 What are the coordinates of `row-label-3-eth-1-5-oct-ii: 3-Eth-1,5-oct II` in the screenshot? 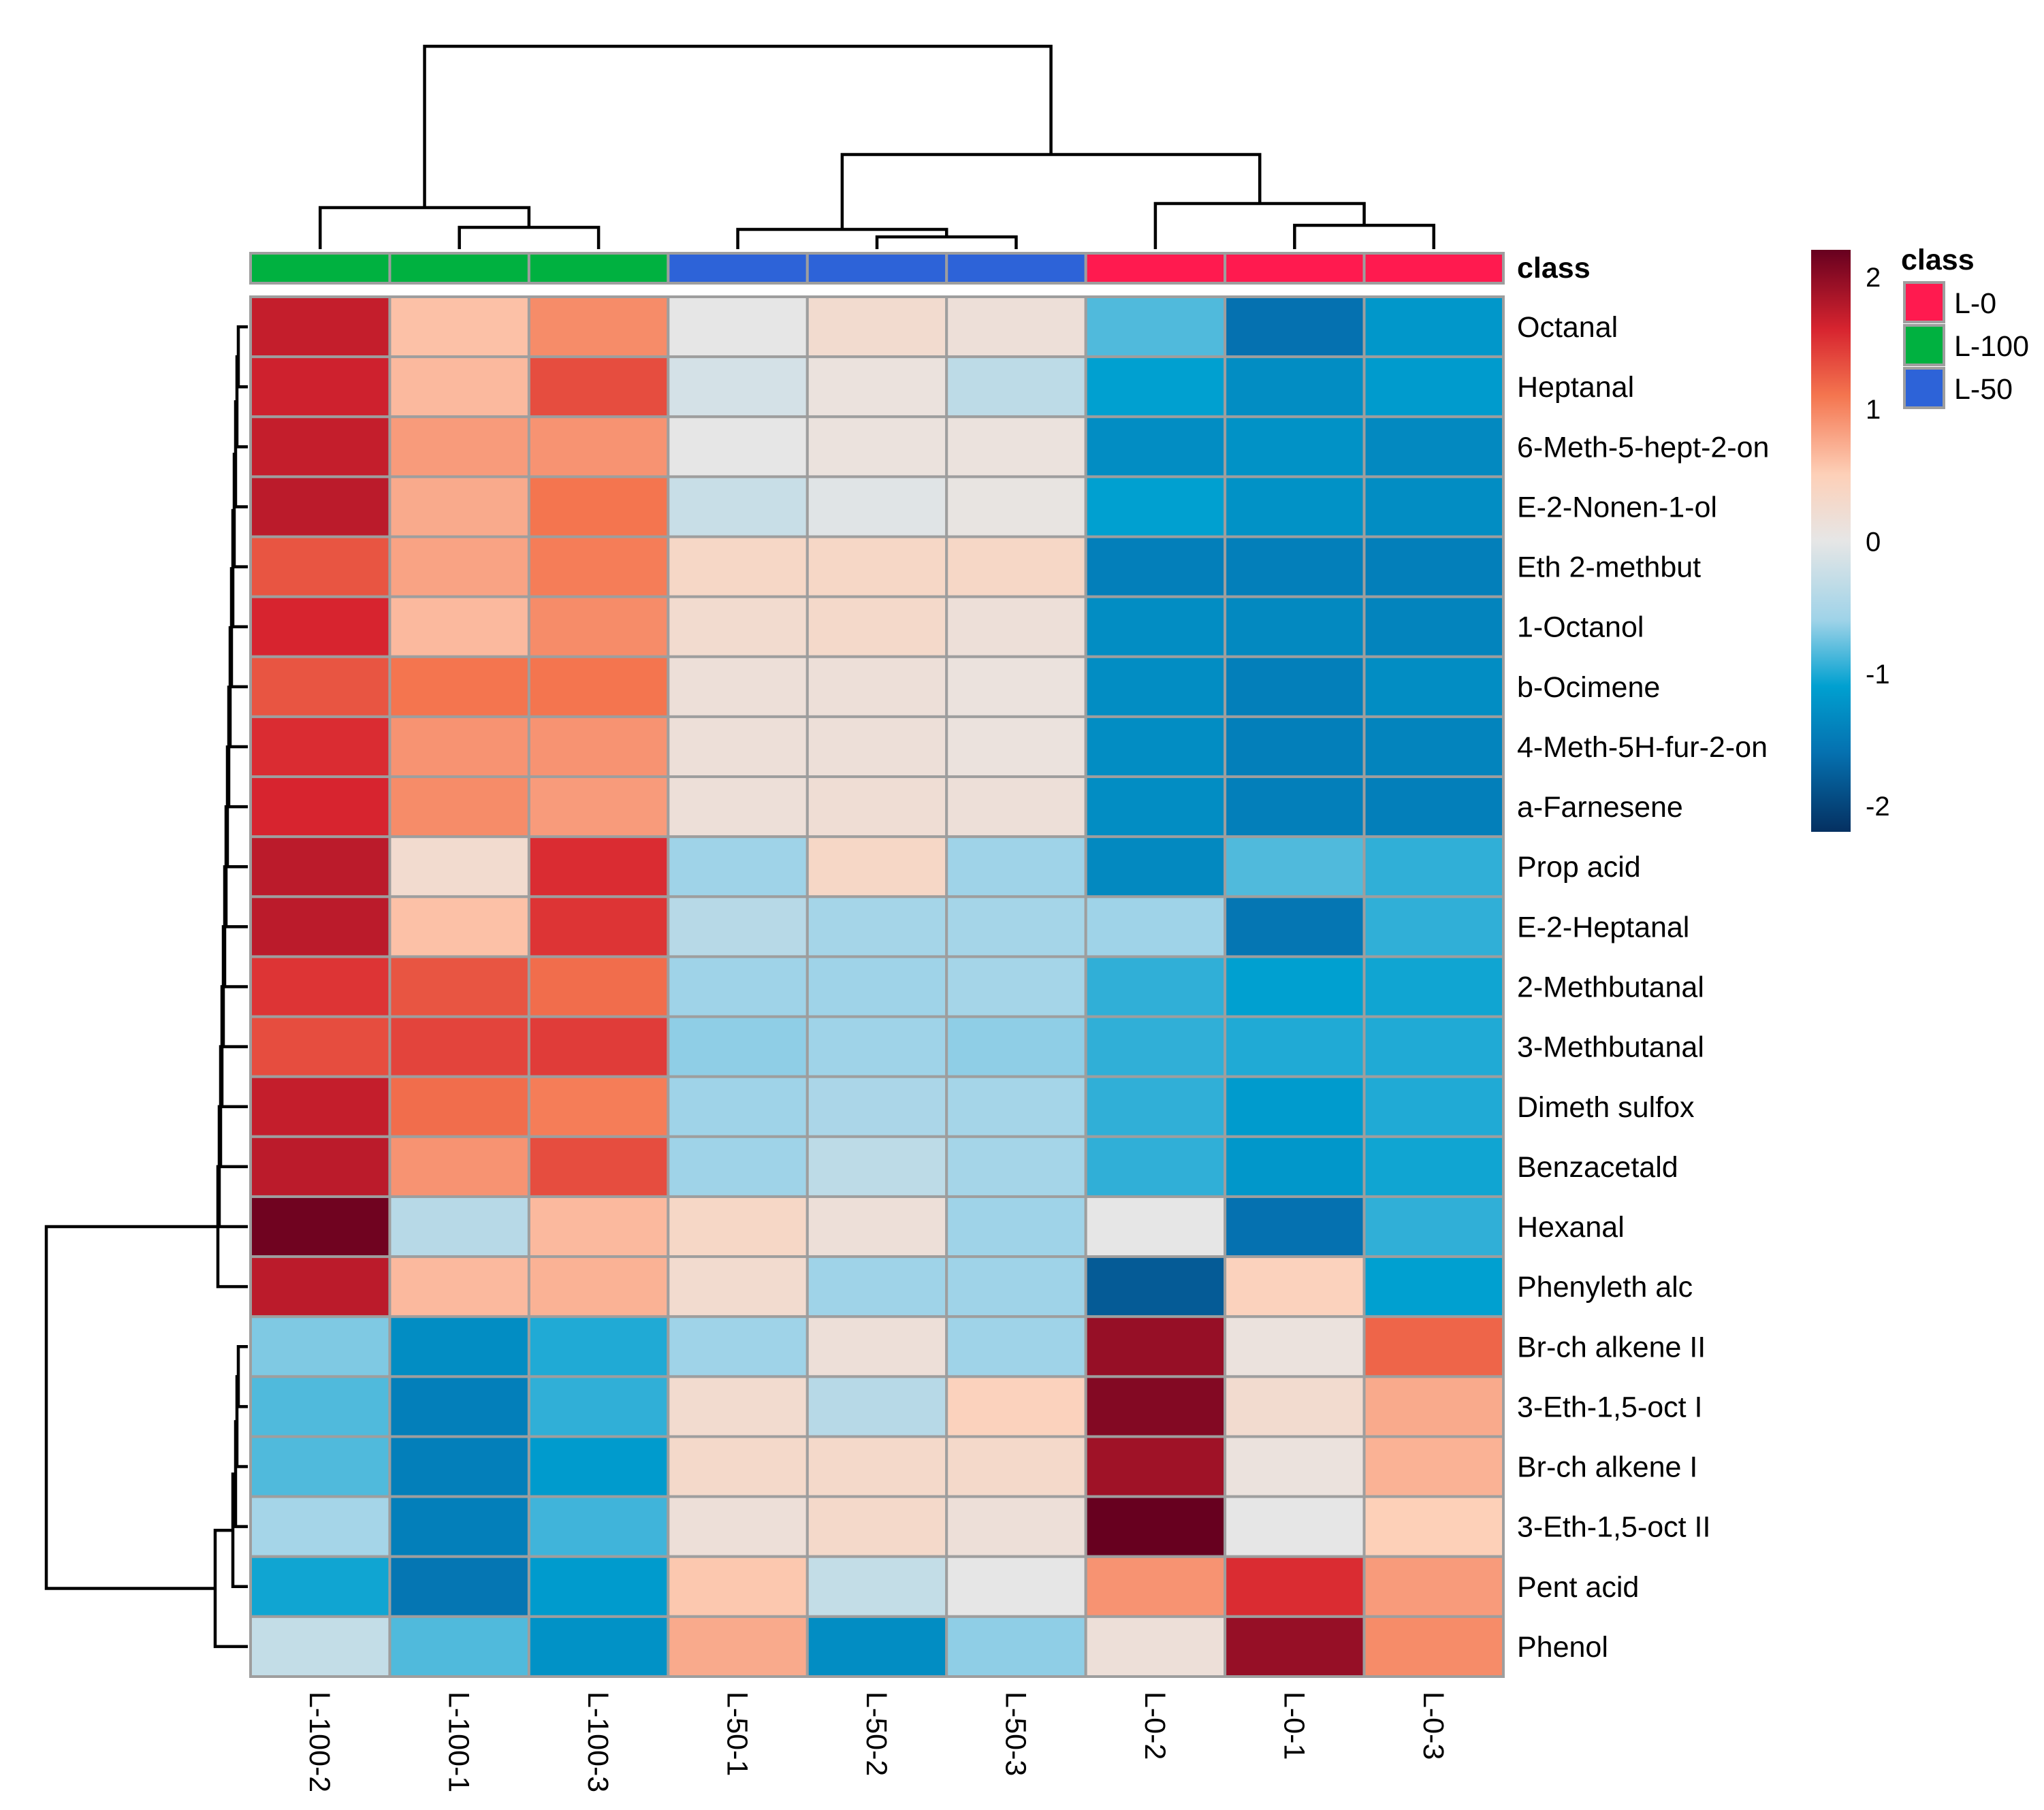 It's located at (1613, 1527).